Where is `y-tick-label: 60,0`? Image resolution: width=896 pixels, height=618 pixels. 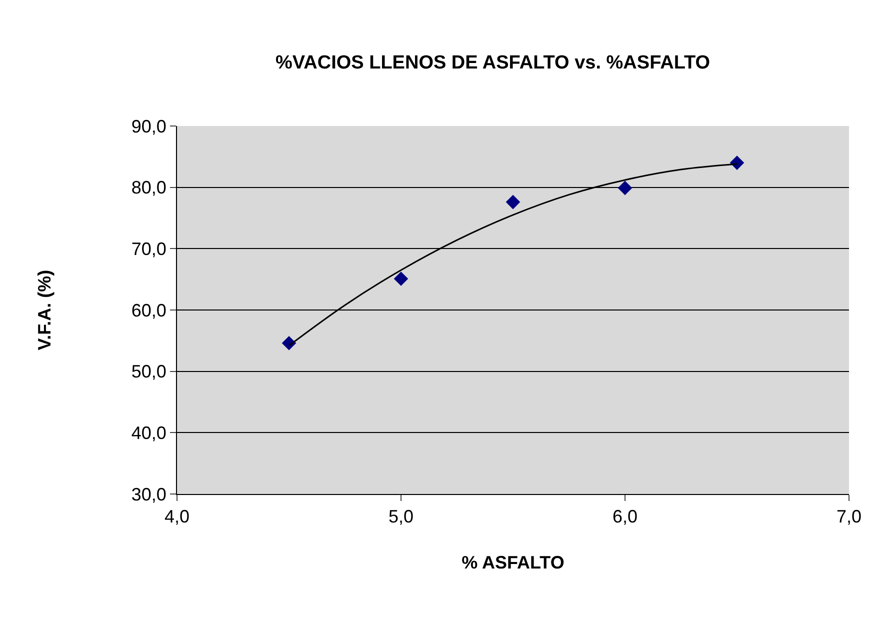 y-tick-label: 60,0 is located at coordinates (148, 310).